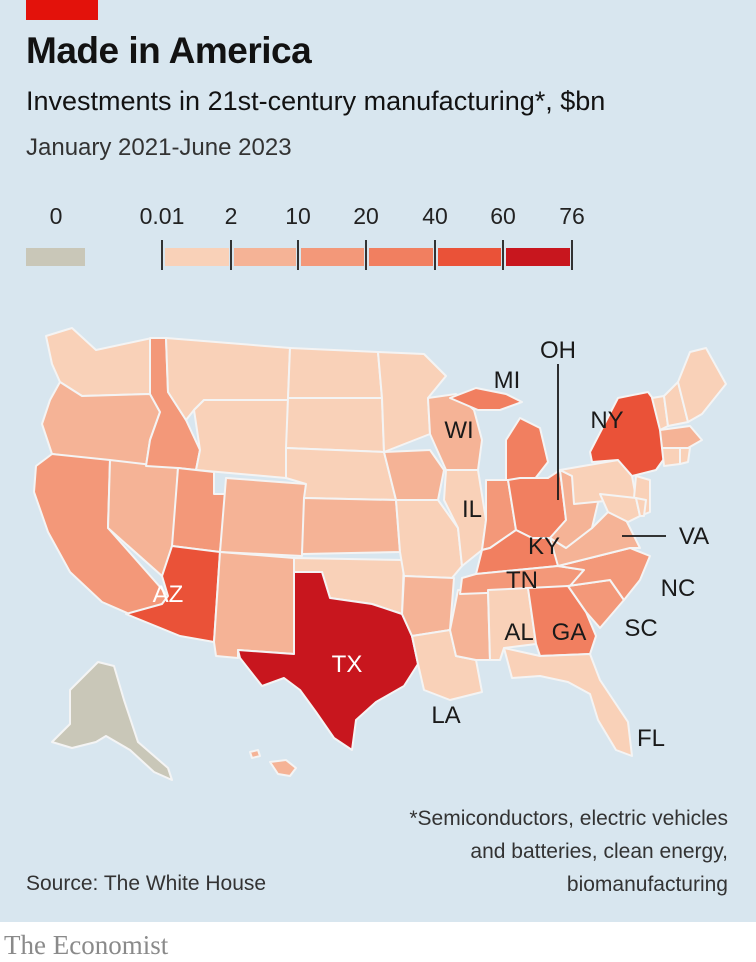 This screenshot has height=962, width=756. I want to click on legend-swatch-zero, so click(55, 257).